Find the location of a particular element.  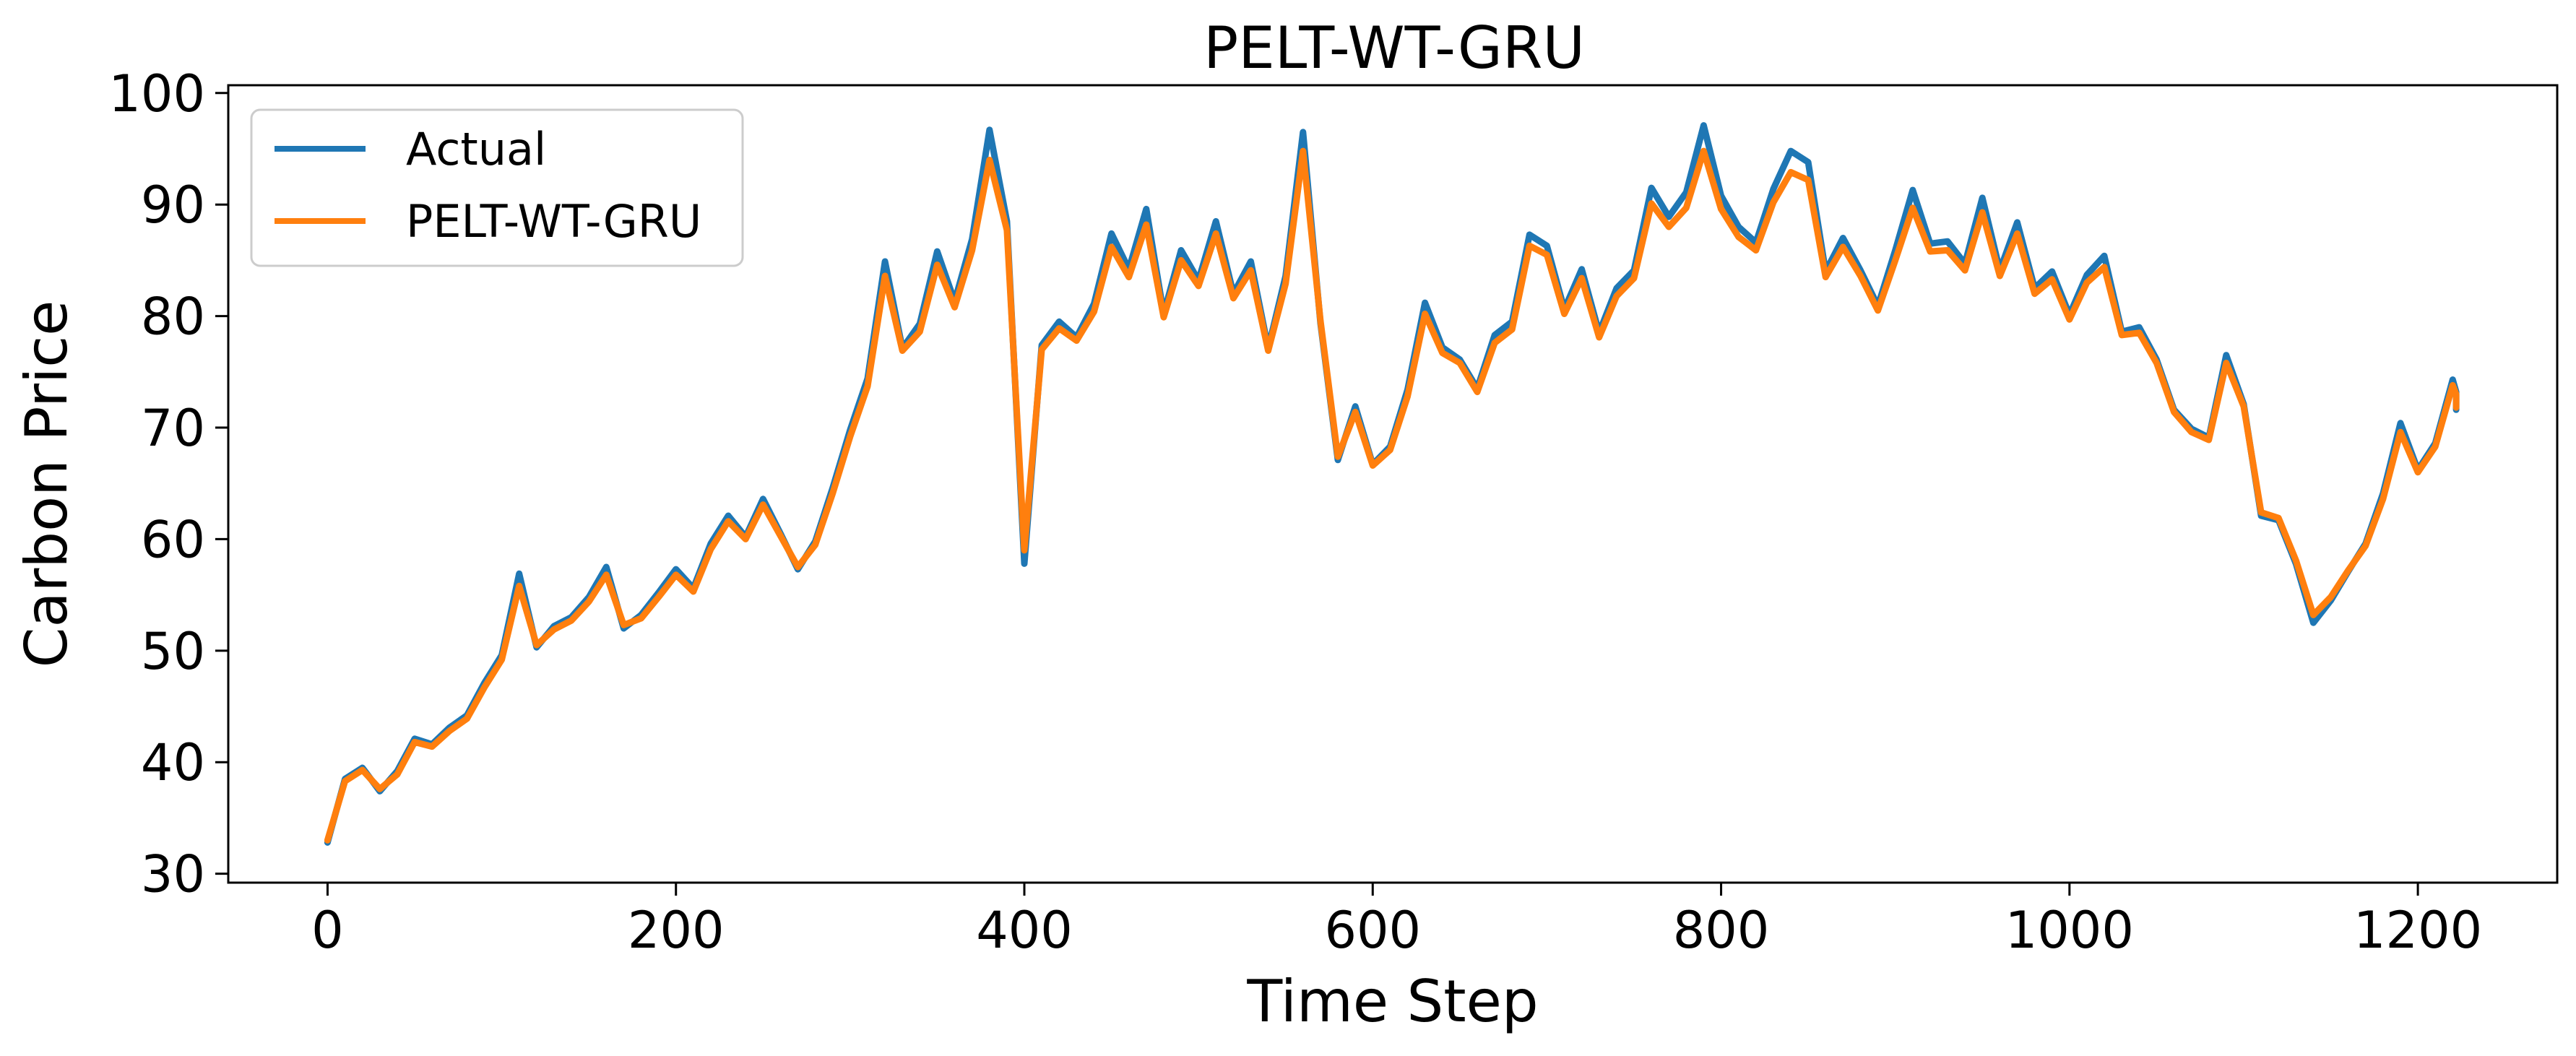

x-tick-label: 200 is located at coordinates (676, 930).